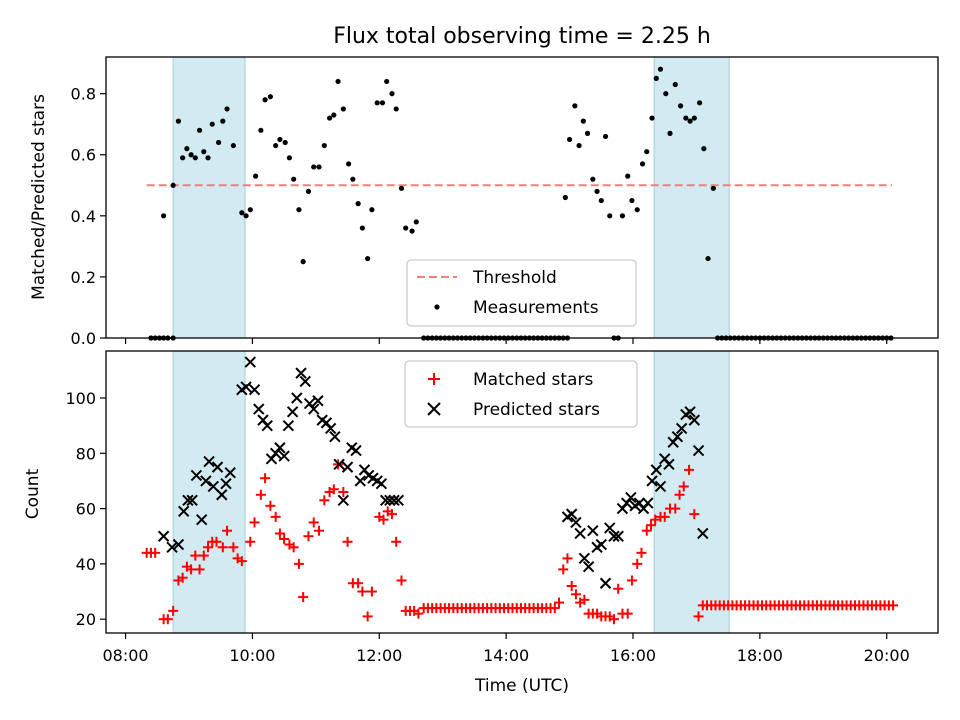 This screenshot has height=720, width=960. What do you see at coordinates (506, 341) in the screenshot?
I see `top-x-ticks` at bounding box center [506, 341].